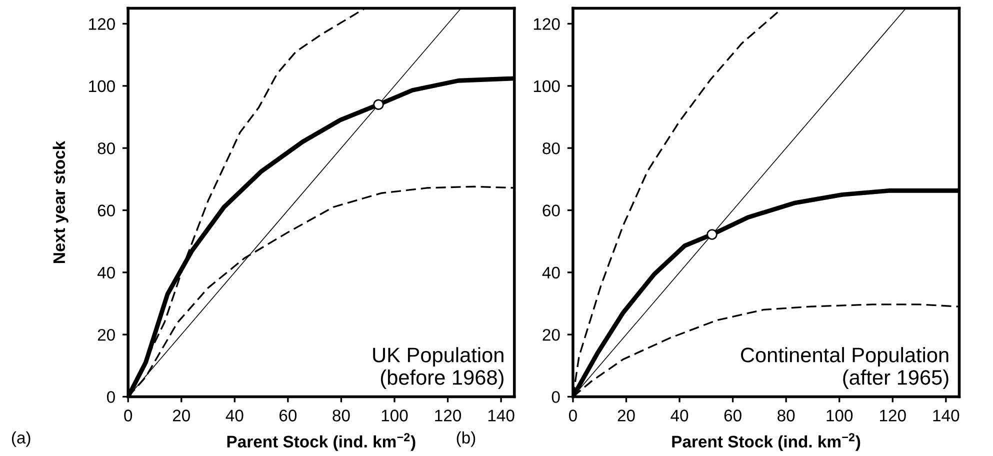 This screenshot has width=993, height=456. I want to click on y-axis-title: Next year stock, so click(60, 201).